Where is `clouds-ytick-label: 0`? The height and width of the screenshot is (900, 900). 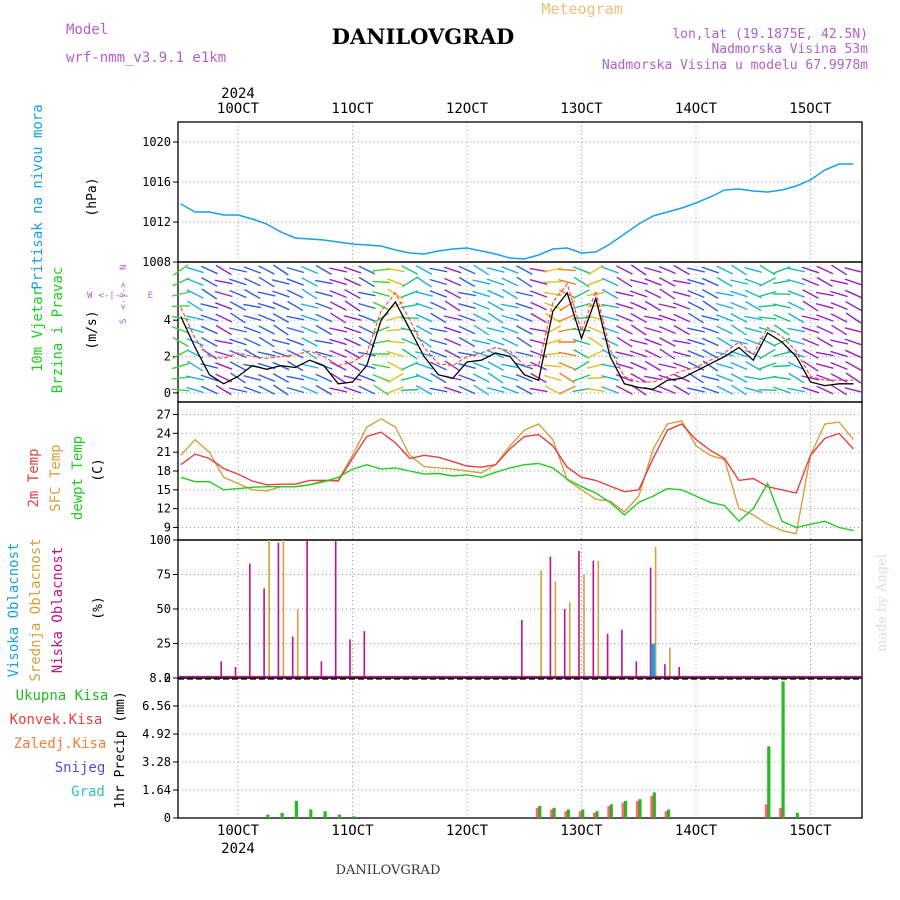
clouds-ytick-label: 0 is located at coordinates (167, 678).